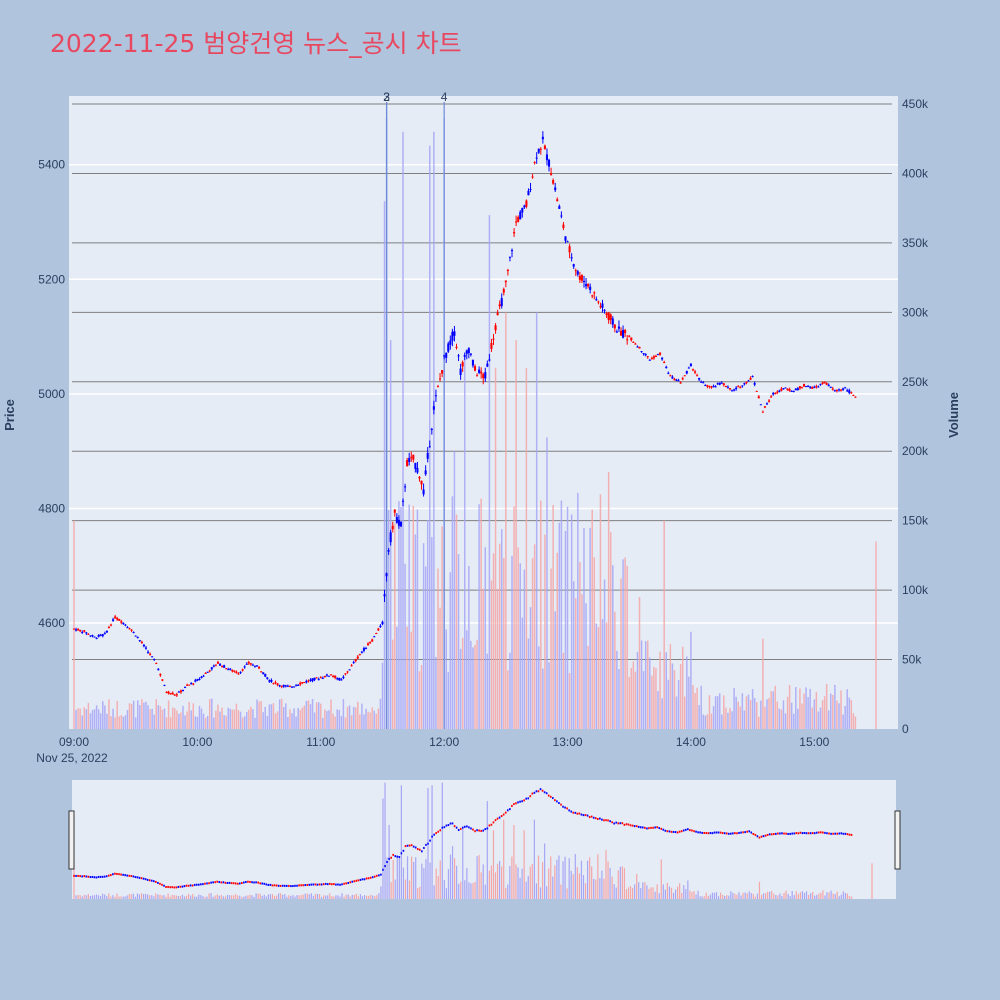 This screenshot has height=1000, width=1000. I want to click on x-tick-label: 13:00, so click(568, 742).